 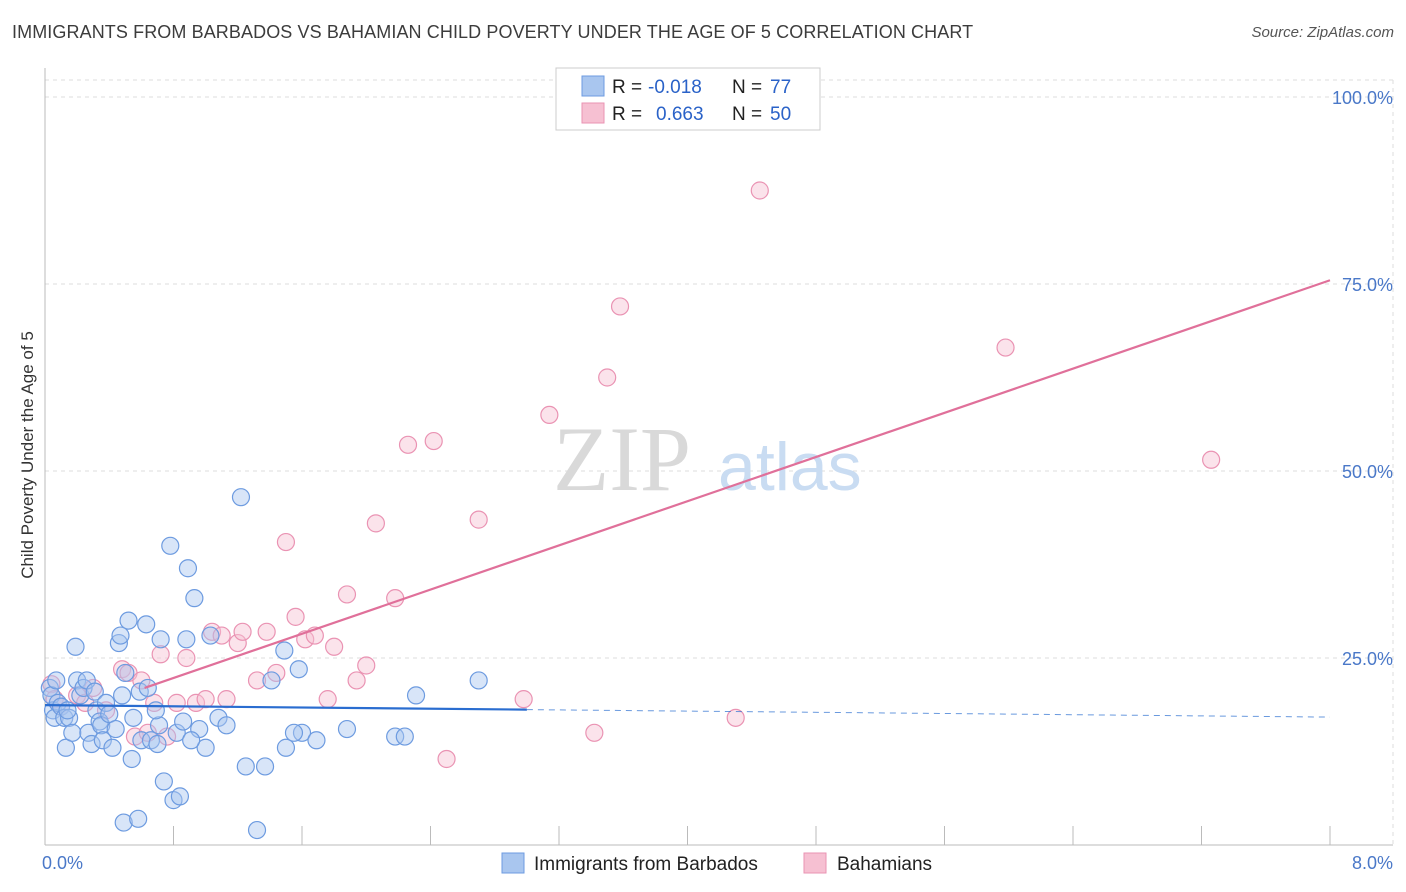 I want to click on x-tick-label-0: 0.0%, so click(x=62, y=863).